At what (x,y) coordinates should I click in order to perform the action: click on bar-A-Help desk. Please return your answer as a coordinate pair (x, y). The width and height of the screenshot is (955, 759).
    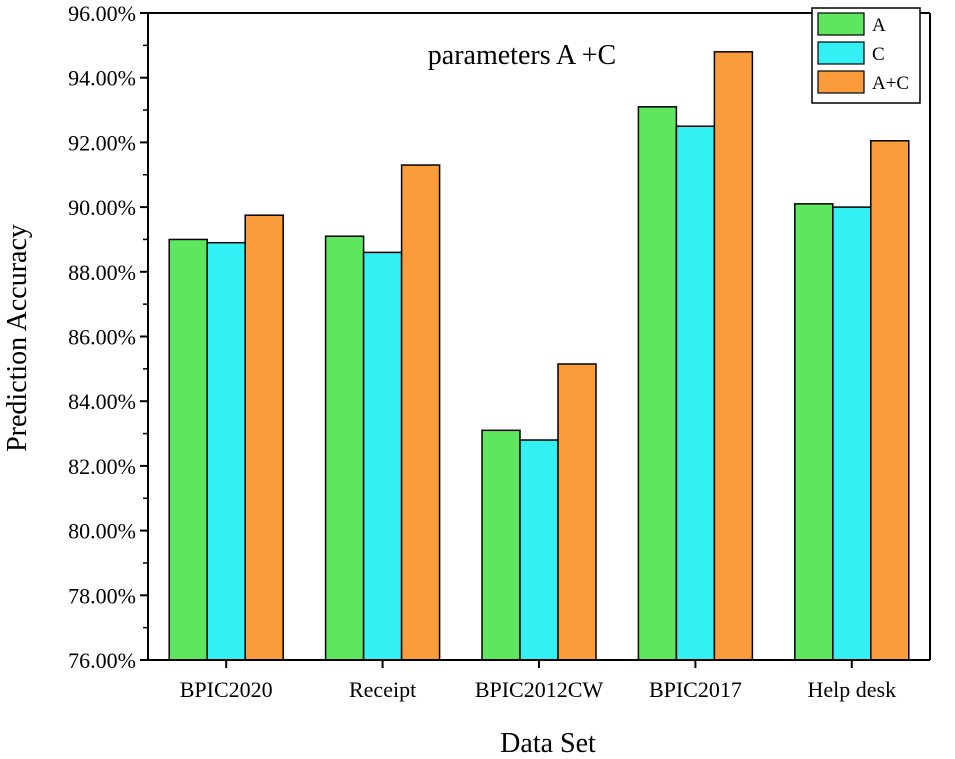
    Looking at the image, I should click on (814, 432).